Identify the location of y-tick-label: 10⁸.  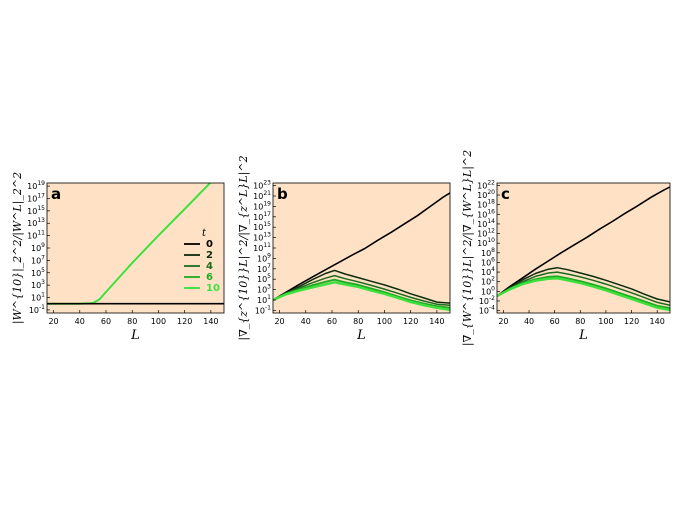
(488, 252).